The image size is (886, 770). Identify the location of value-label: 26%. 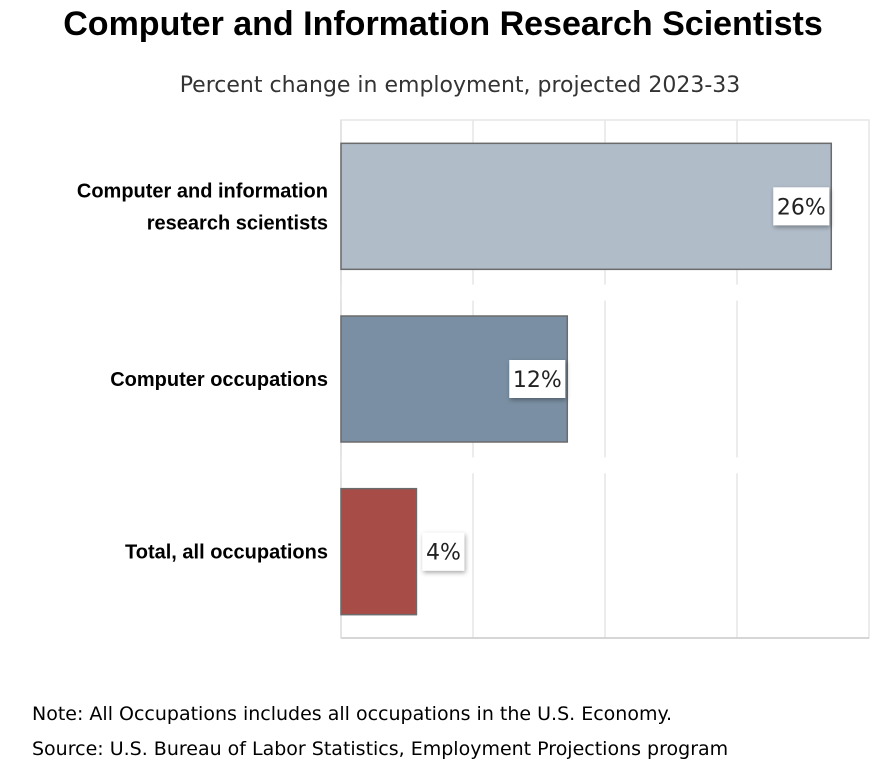
(801, 206).